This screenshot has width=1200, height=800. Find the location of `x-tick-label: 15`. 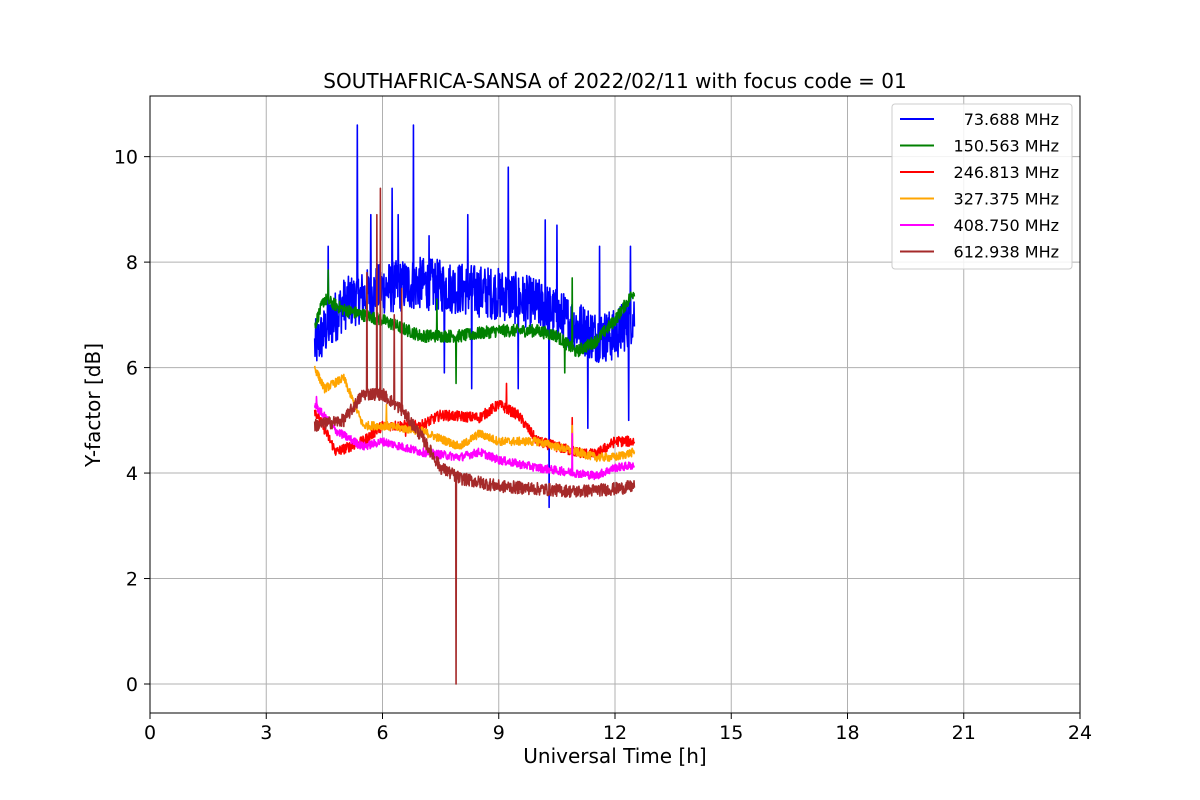

x-tick-label: 15 is located at coordinates (731, 733).